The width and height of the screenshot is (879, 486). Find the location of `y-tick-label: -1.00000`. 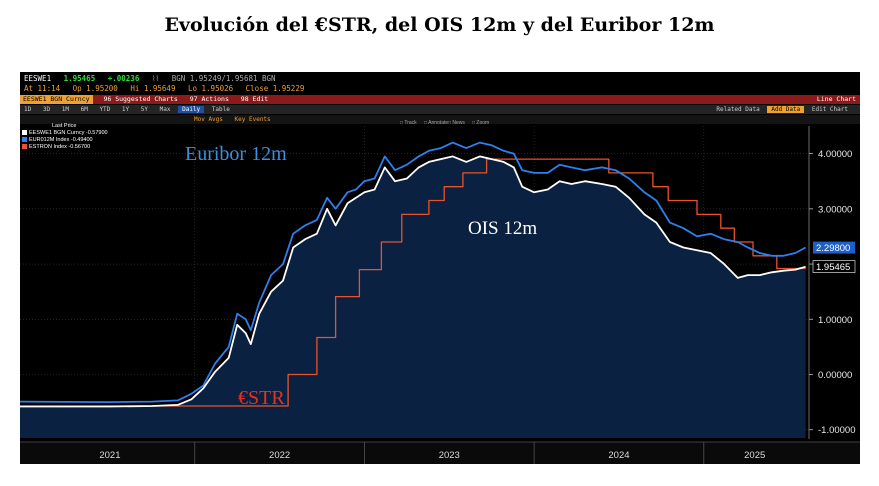

y-tick-label: -1.00000 is located at coordinates (837, 430).